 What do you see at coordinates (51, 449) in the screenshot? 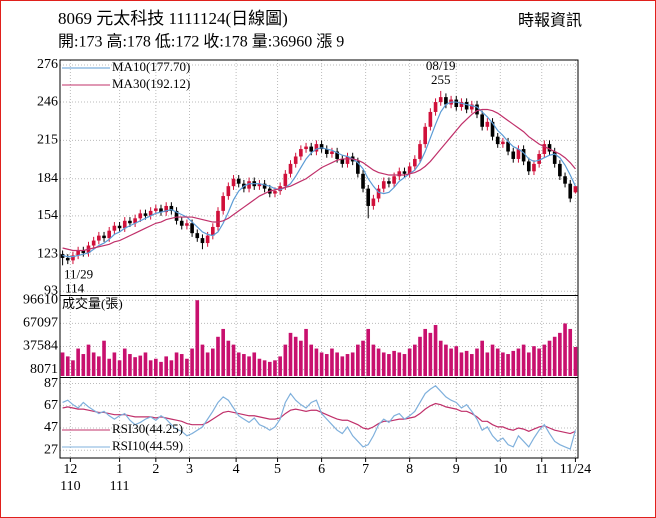
I see `y-tick-label: 27` at bounding box center [51, 449].